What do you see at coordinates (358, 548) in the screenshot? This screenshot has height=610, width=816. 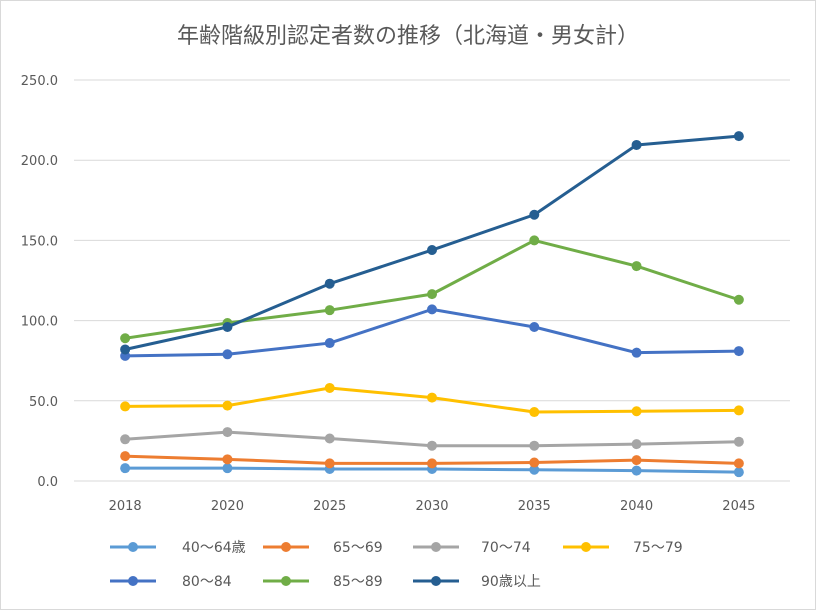 I see `legend-label: 65～69` at bounding box center [358, 548].